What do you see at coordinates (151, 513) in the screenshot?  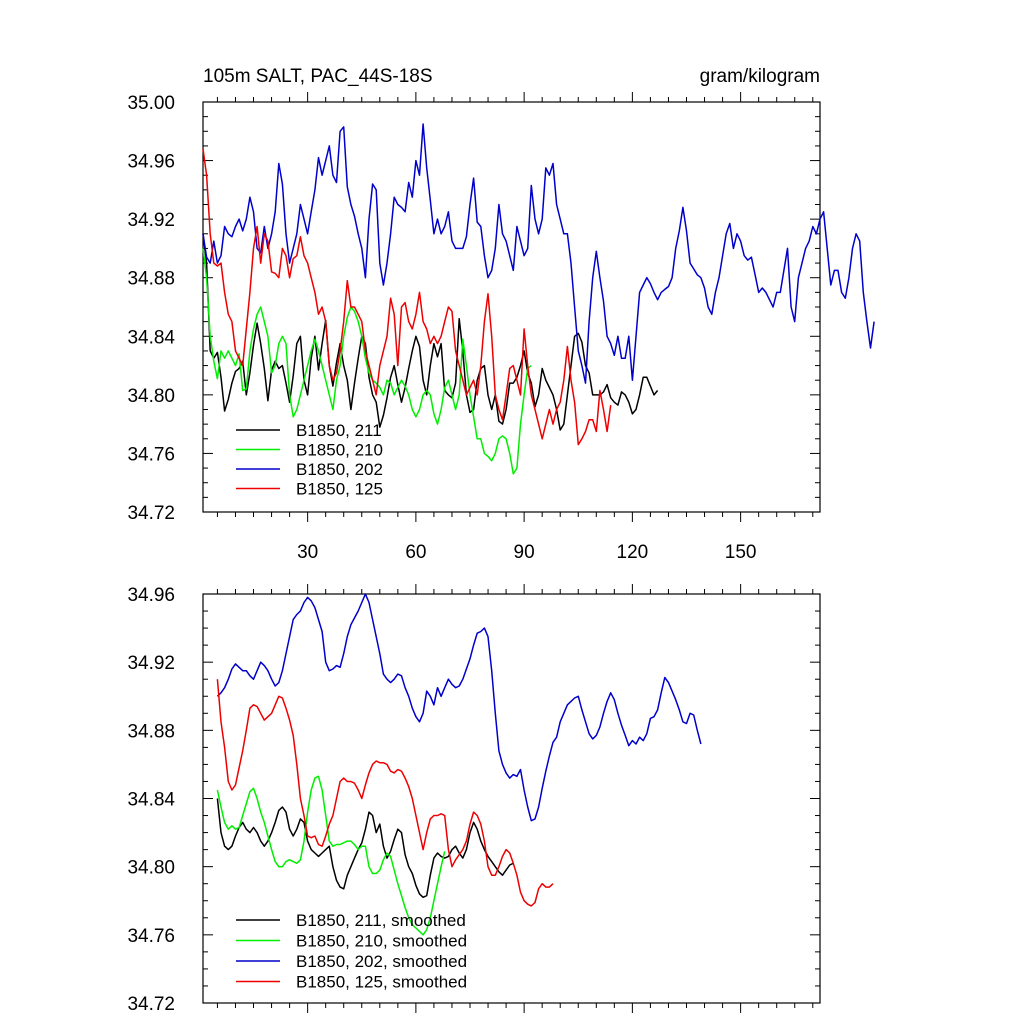 I see `top-ytick-label: 34.72` at bounding box center [151, 513].